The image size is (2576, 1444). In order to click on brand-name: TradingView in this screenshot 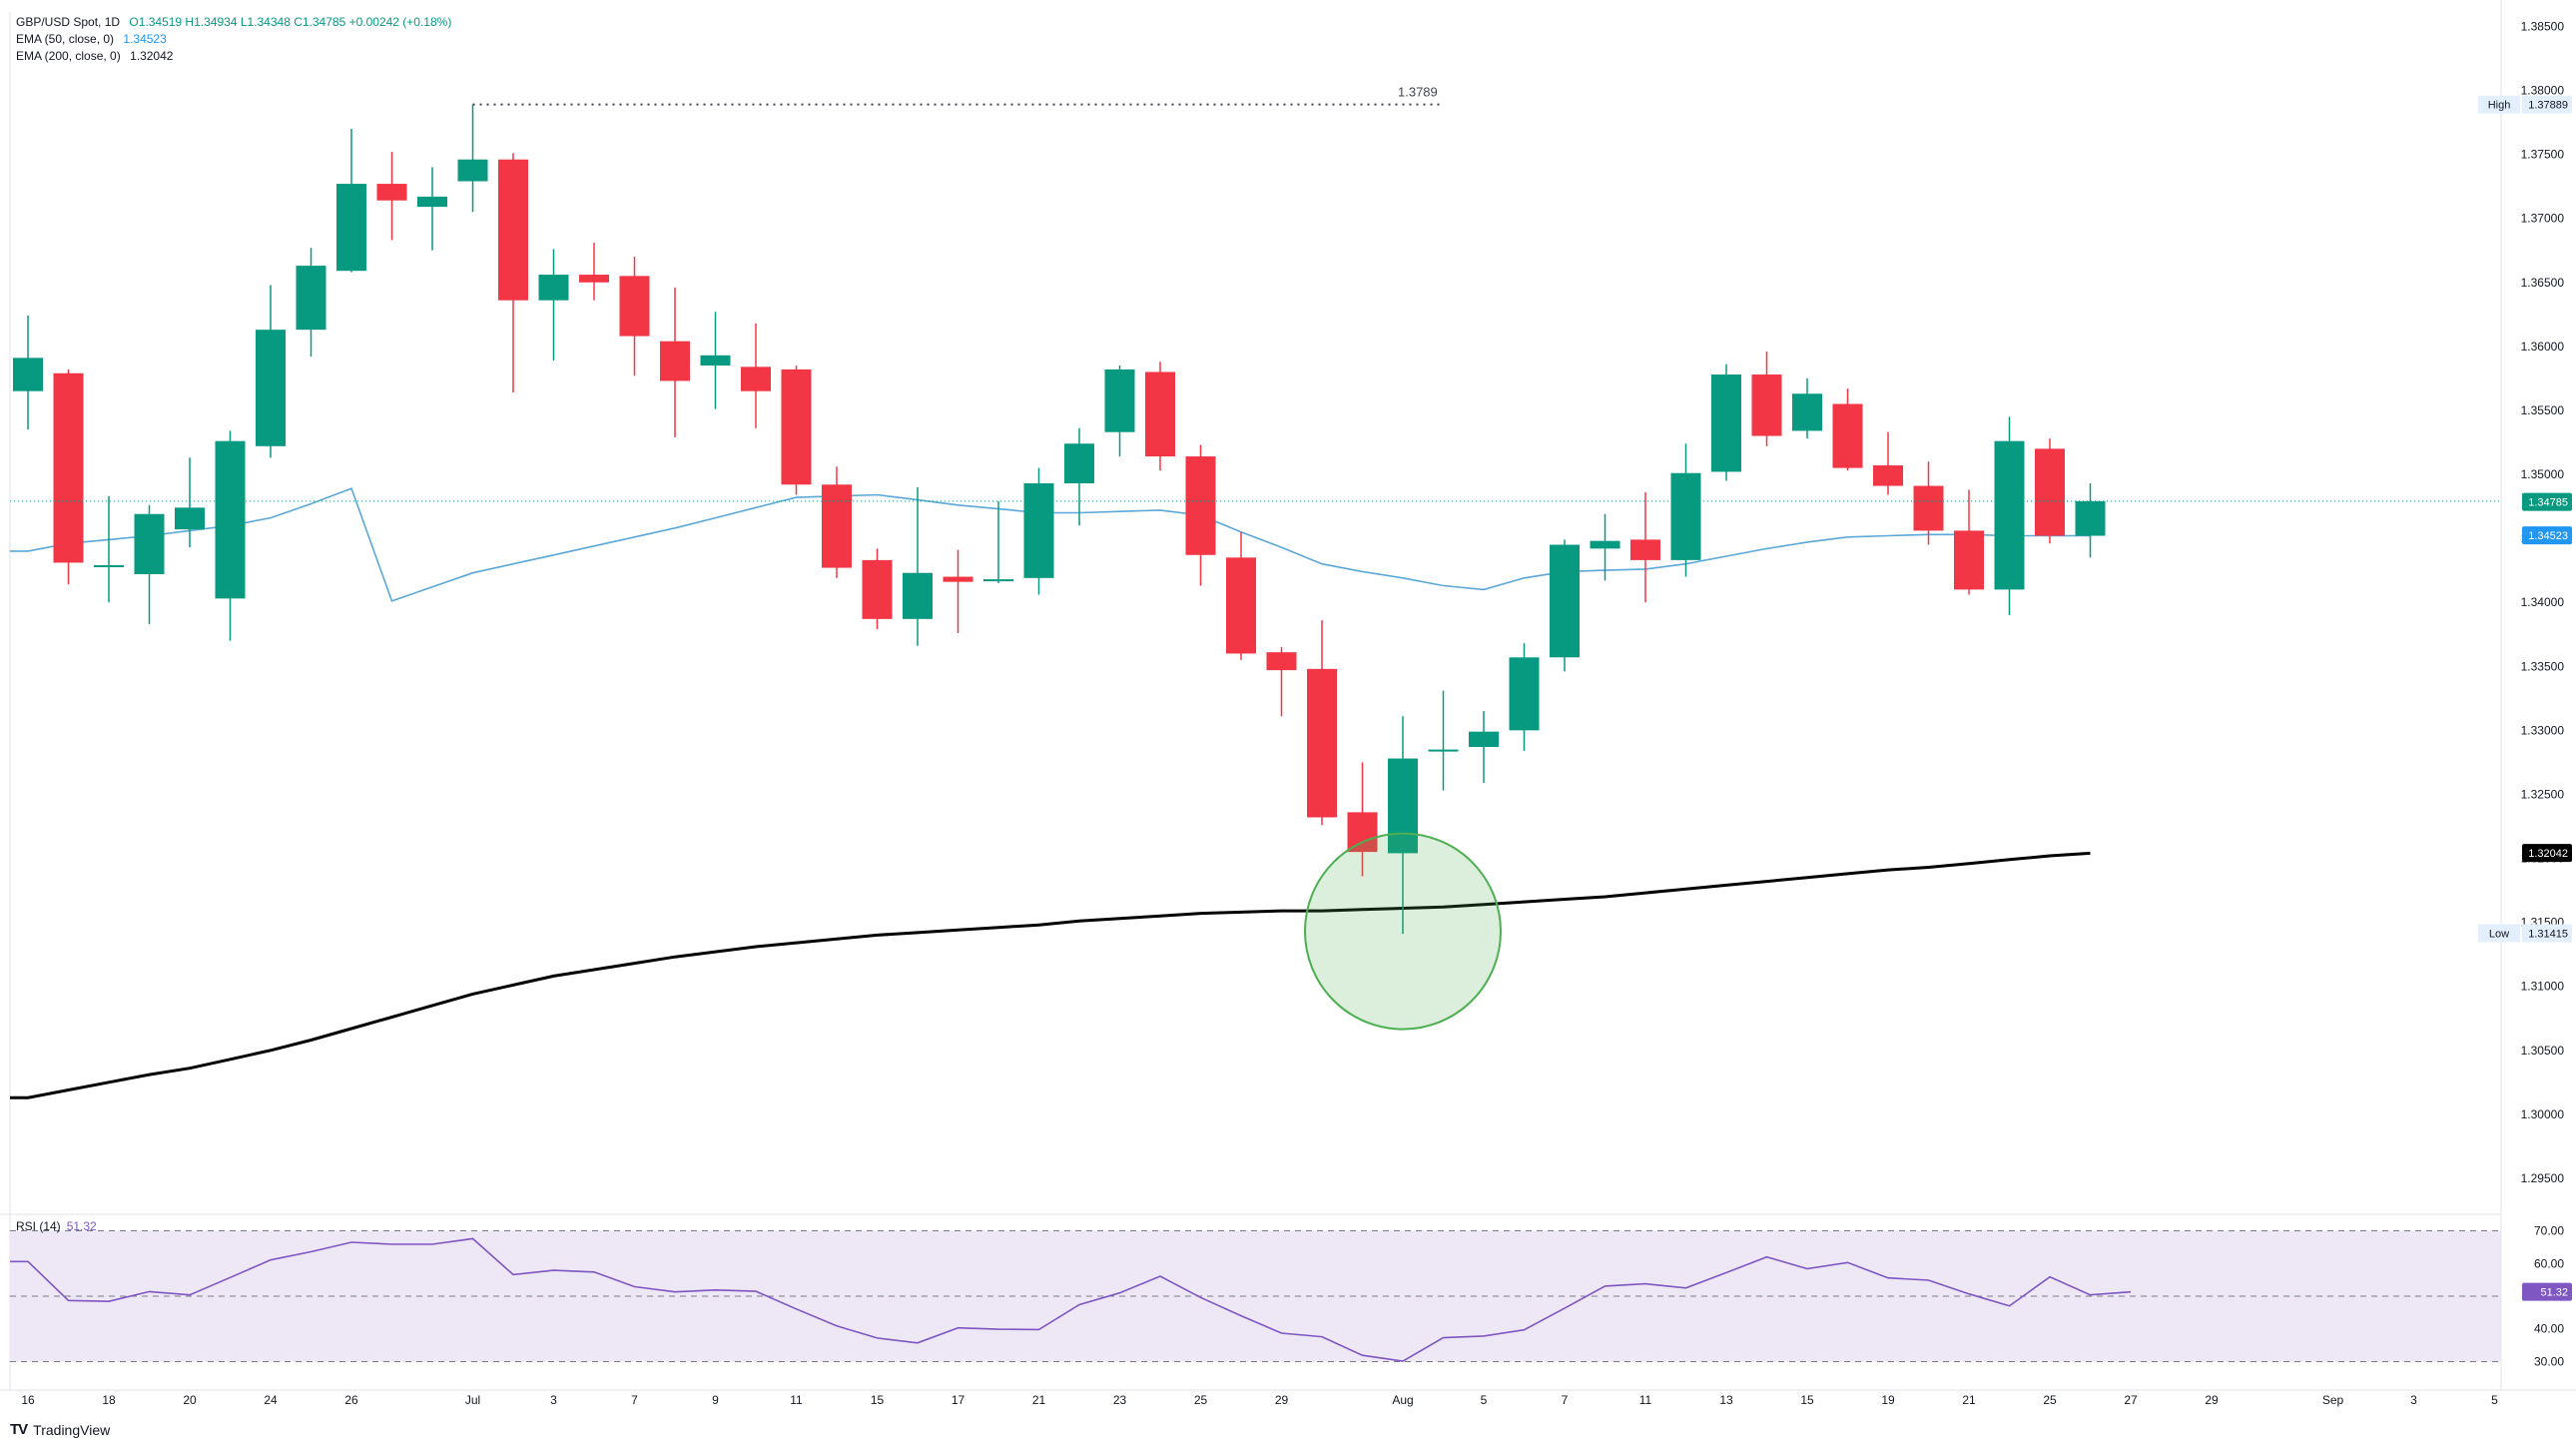, I will do `click(72, 1430)`.